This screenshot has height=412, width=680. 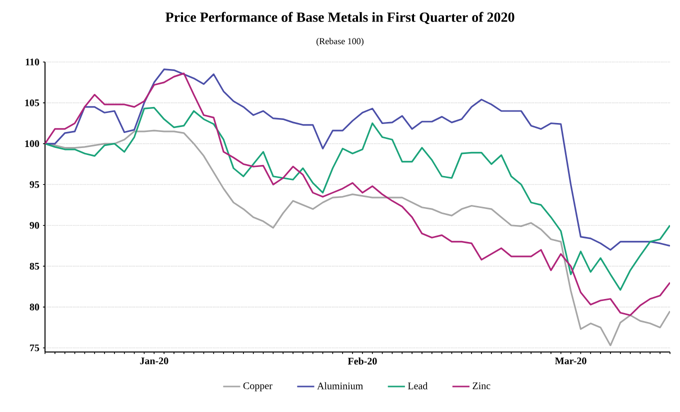 I want to click on legend-label: Copper, so click(x=257, y=387).